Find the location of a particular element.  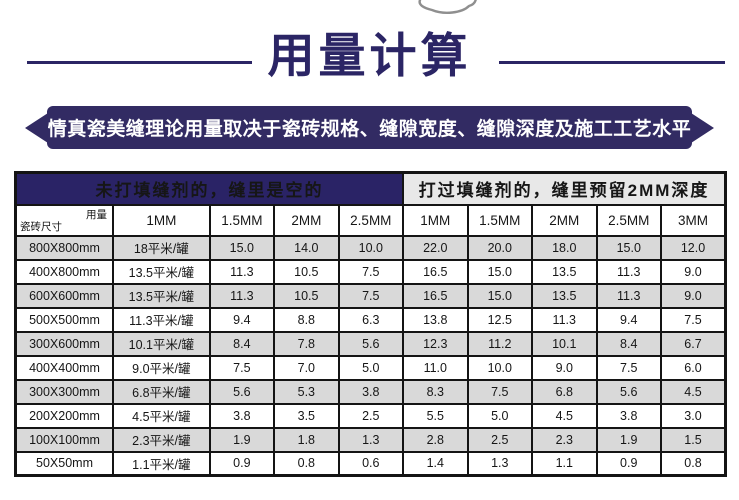

usage-value-cell: 2.3平米/罐 is located at coordinates (161, 439).